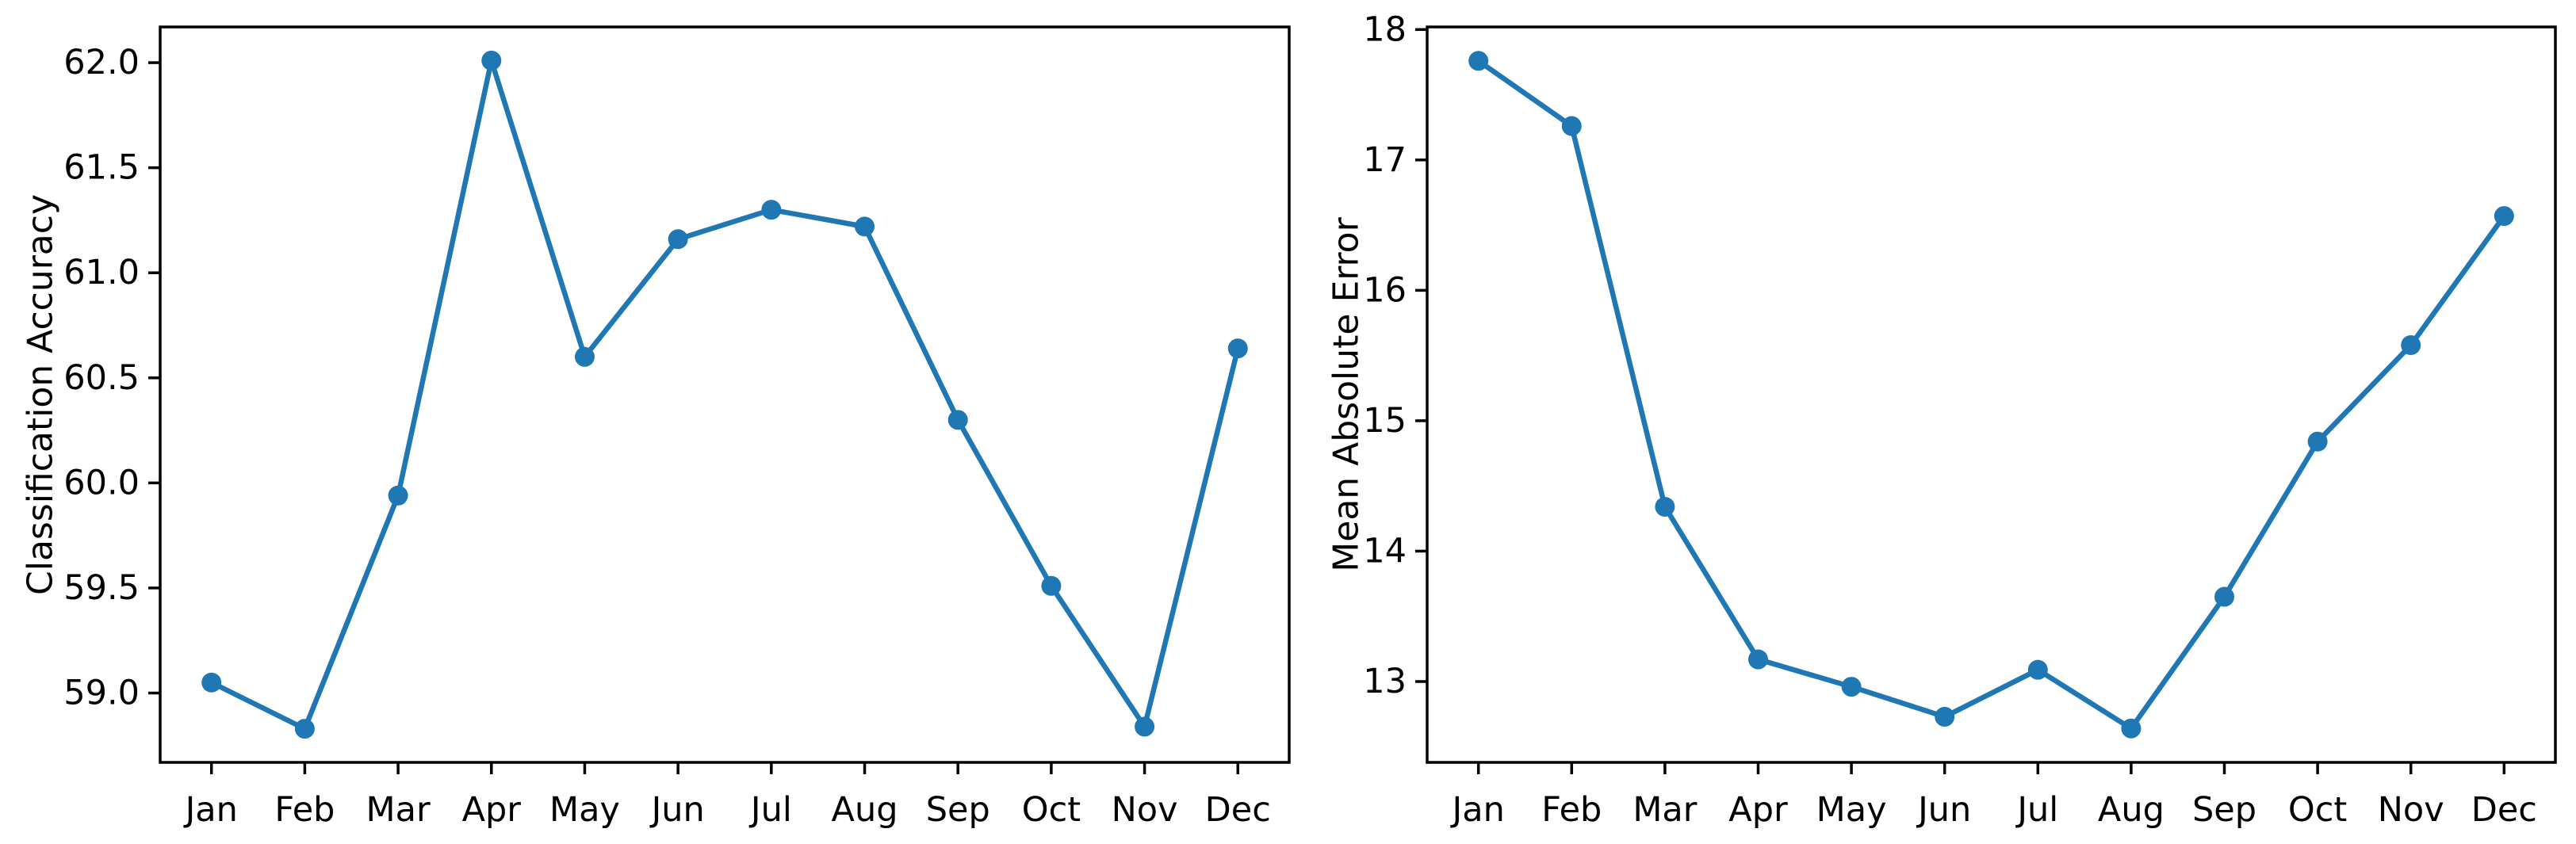 This screenshot has width=2576, height=844. I want to click on y-tick-label: 61.5, so click(101, 168).